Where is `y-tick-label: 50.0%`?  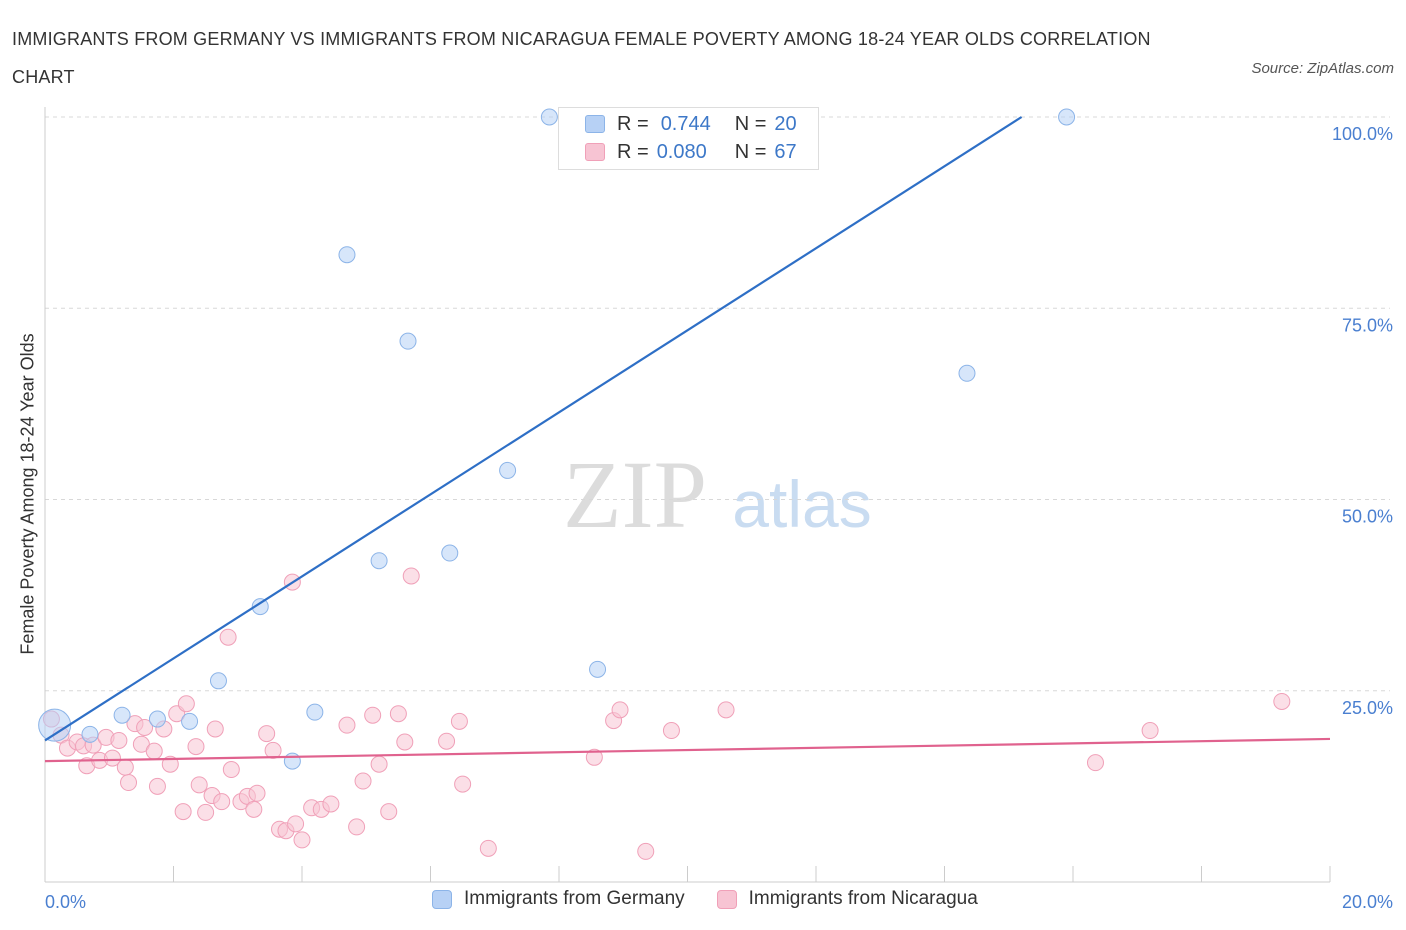 y-tick-label: 50.0% is located at coordinates (1367, 517).